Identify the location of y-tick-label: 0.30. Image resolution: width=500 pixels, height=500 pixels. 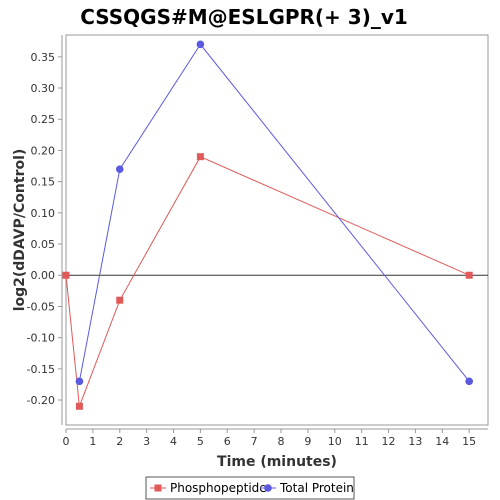
(43, 88).